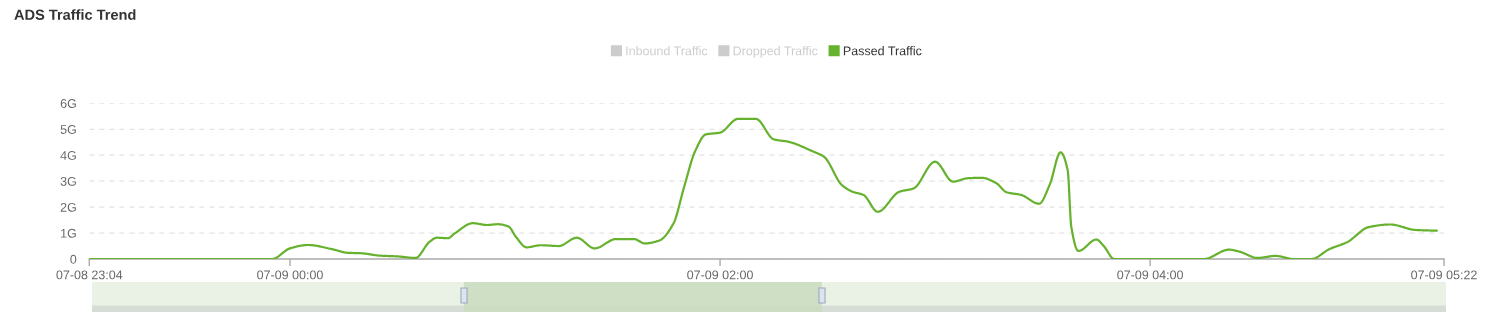 Image resolution: width=1509 pixels, height=321 pixels. I want to click on y-tick-label: 1G, so click(68, 233).